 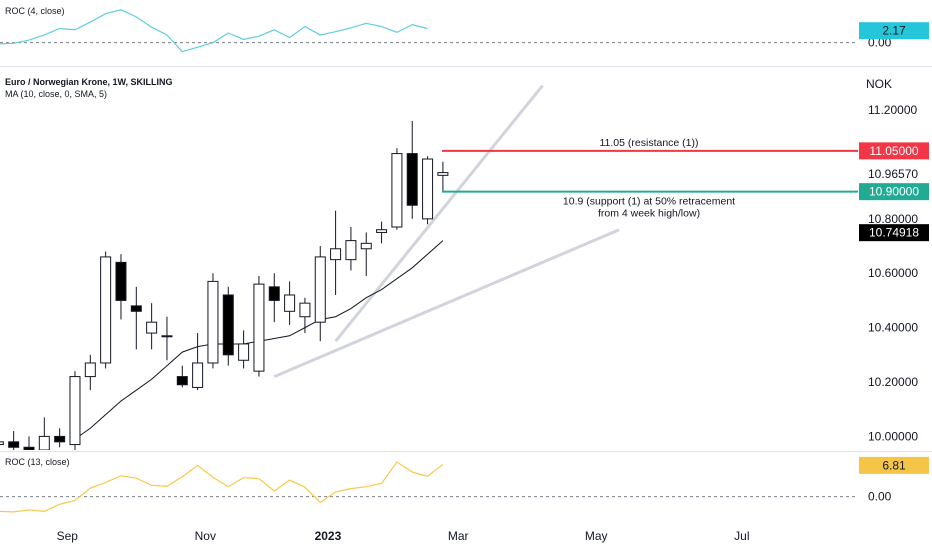 I want to click on roc13-value-tag: 6.81, so click(x=894, y=465).